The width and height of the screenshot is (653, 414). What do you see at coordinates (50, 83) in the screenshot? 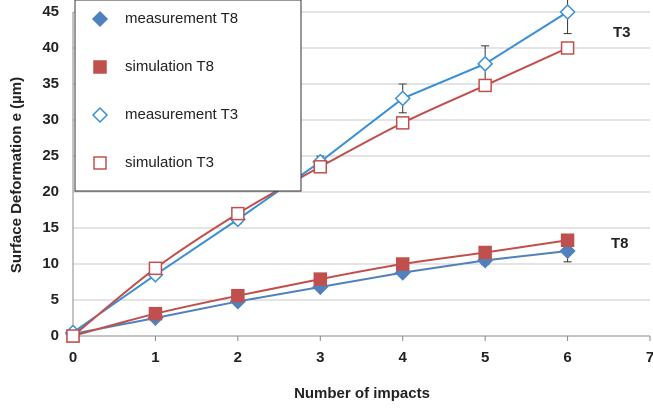
I see `y-tick-label: 35` at bounding box center [50, 83].